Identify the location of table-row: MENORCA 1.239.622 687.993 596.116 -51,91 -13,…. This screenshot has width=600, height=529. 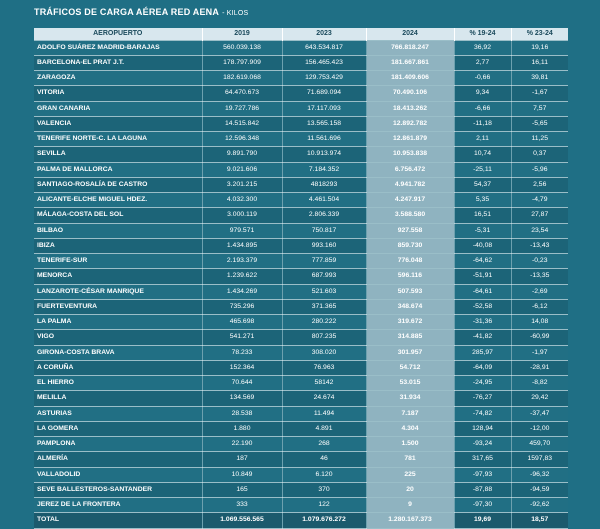
(301, 276).